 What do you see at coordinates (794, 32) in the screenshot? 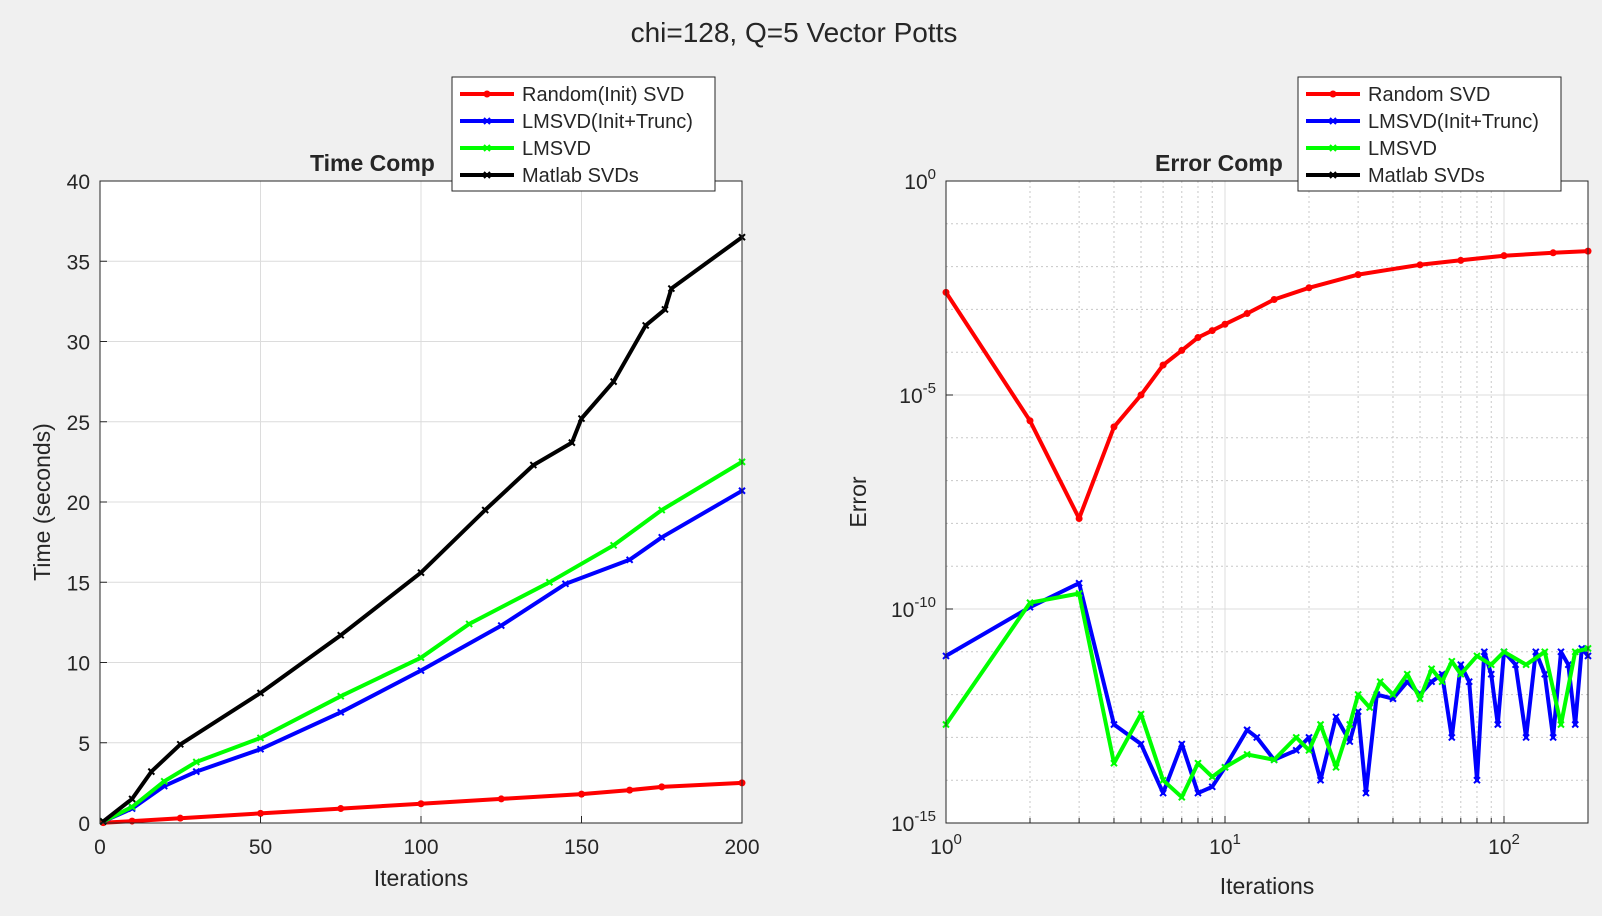
I see `figure-title: chi=128, Q=5 Vector Potts` at bounding box center [794, 32].